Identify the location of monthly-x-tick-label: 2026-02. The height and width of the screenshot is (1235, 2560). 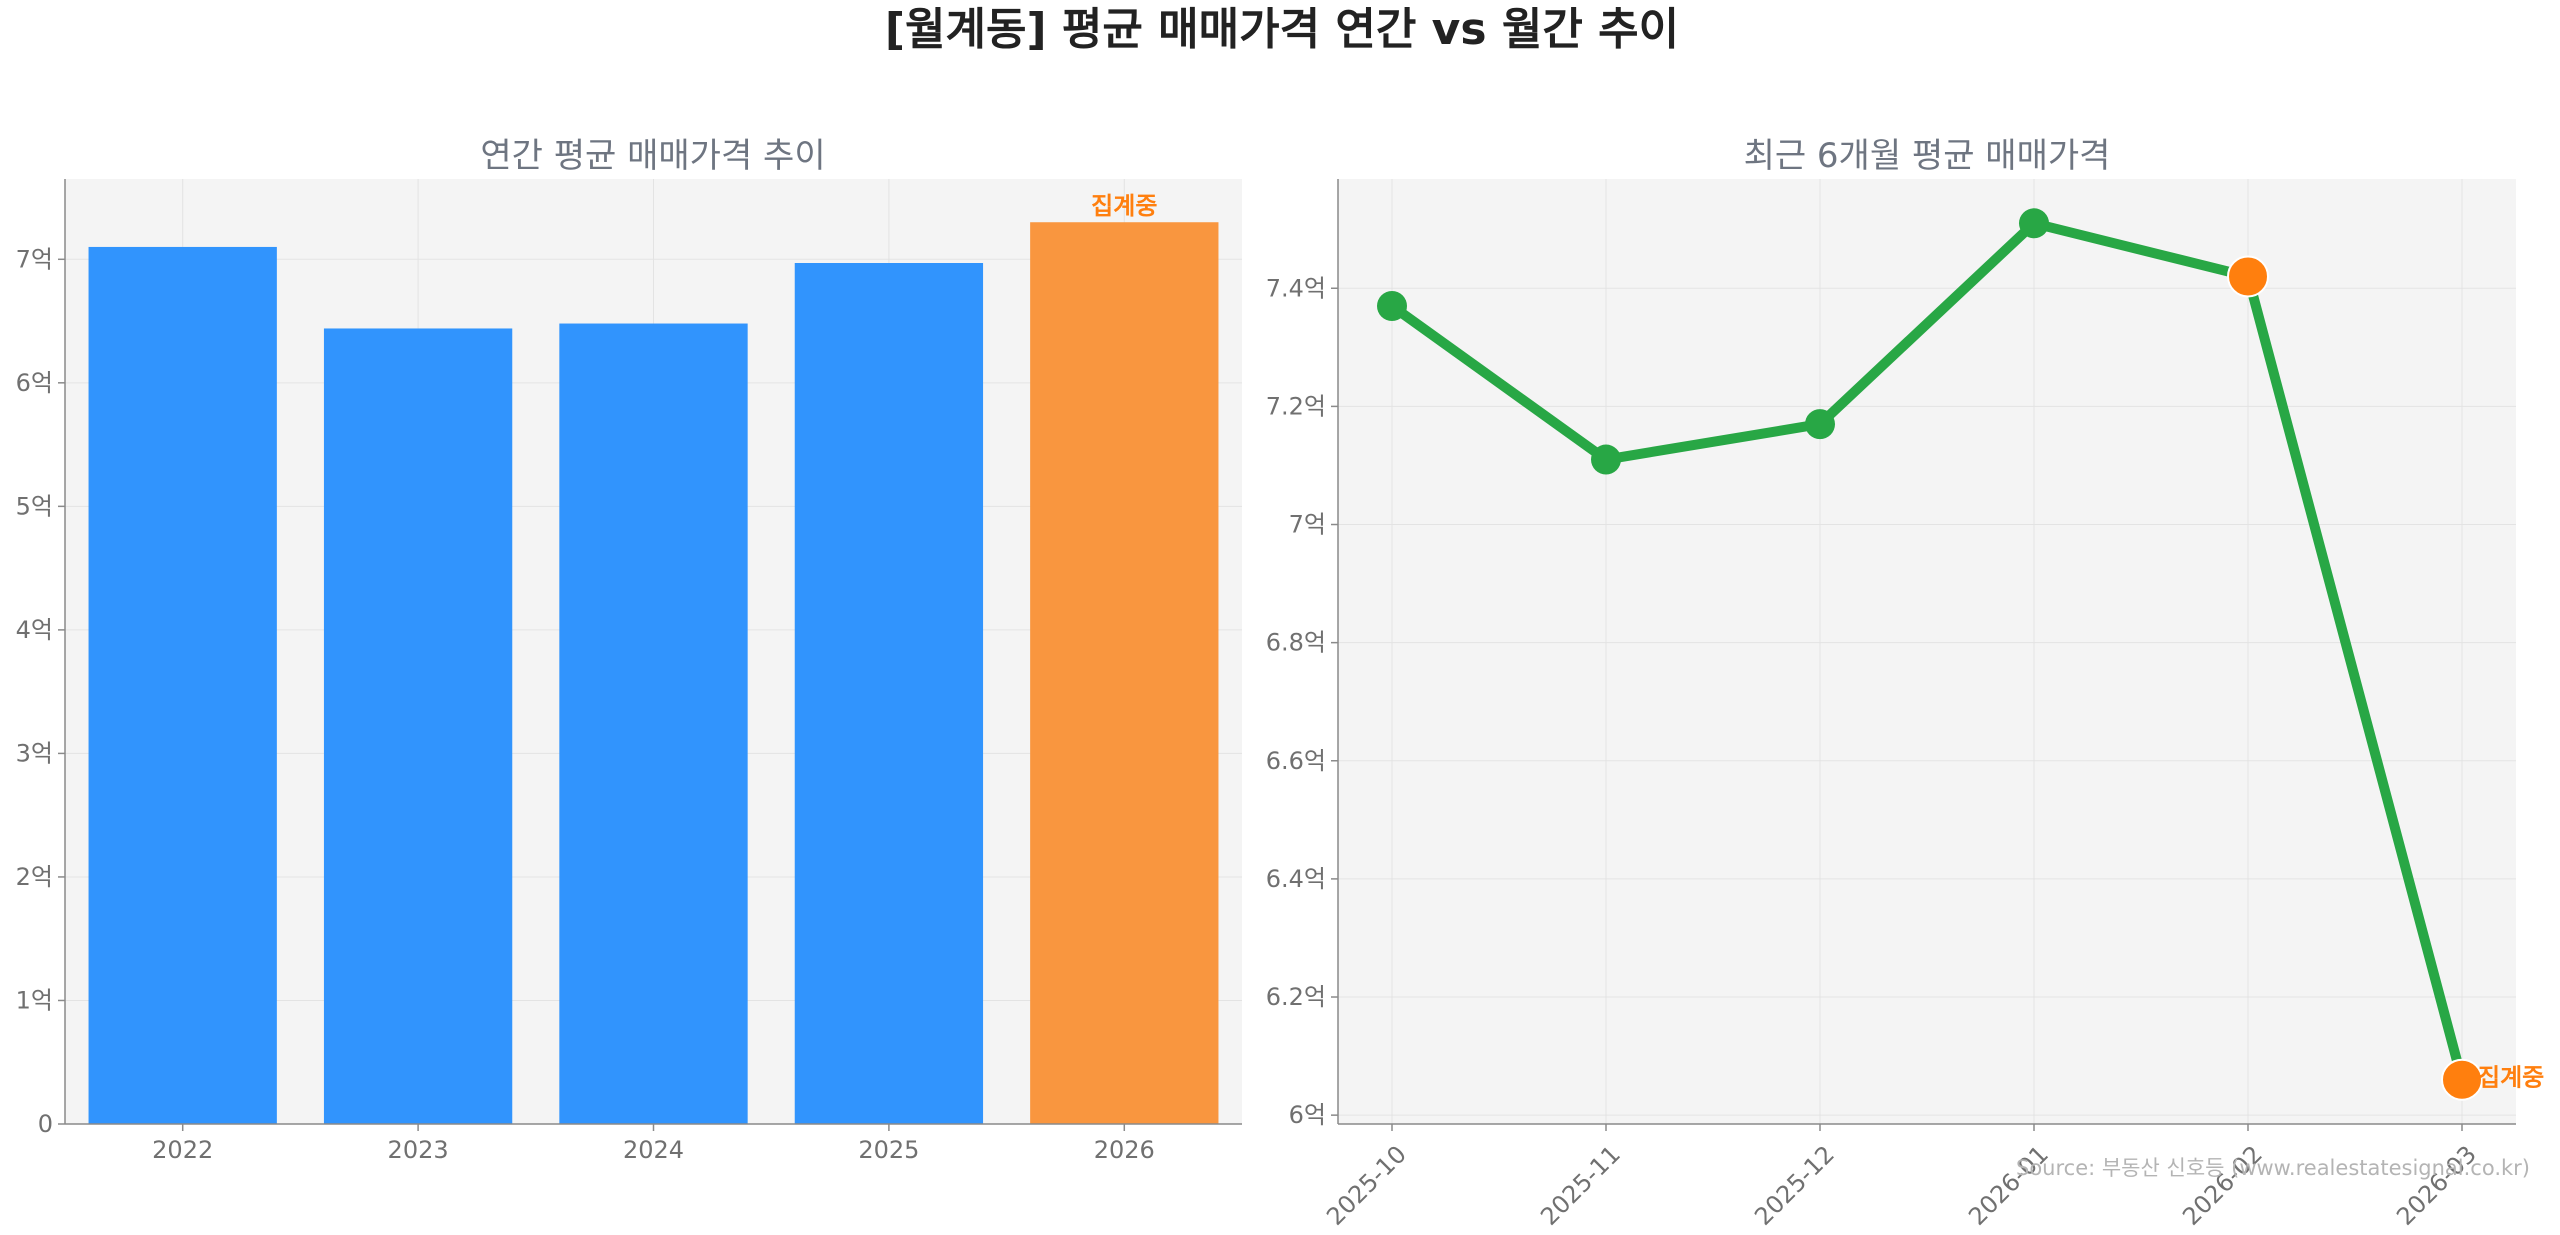
(2222, 1185).